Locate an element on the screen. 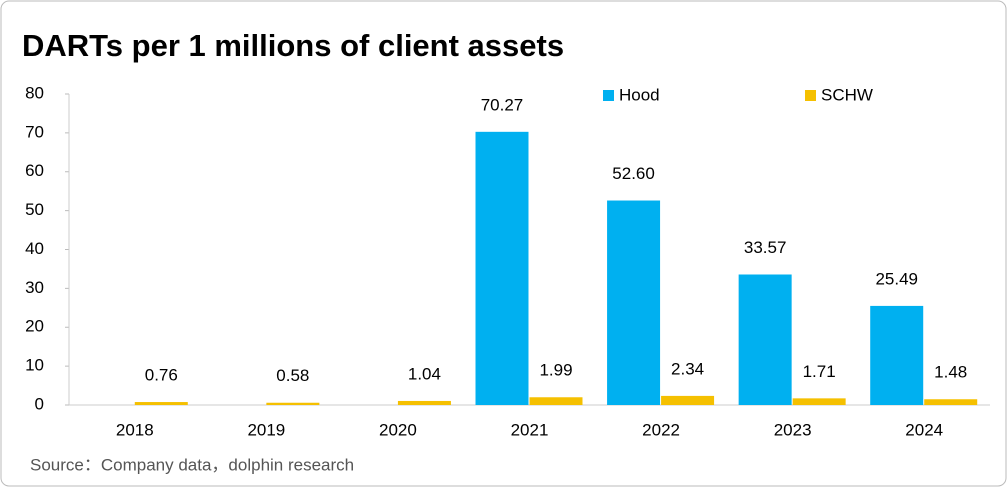  data-label: 1.48 is located at coordinates (950, 372).